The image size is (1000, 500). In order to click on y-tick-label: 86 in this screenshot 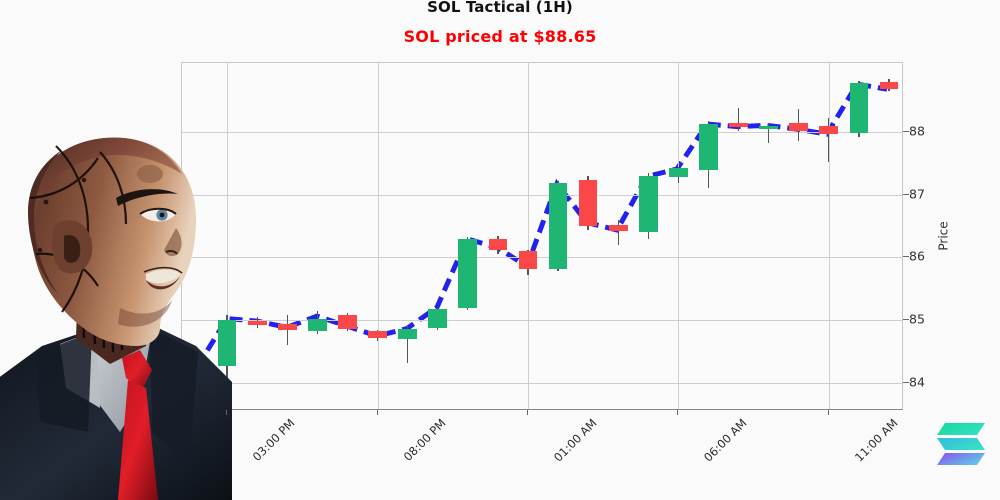, I will do `click(917, 256)`.